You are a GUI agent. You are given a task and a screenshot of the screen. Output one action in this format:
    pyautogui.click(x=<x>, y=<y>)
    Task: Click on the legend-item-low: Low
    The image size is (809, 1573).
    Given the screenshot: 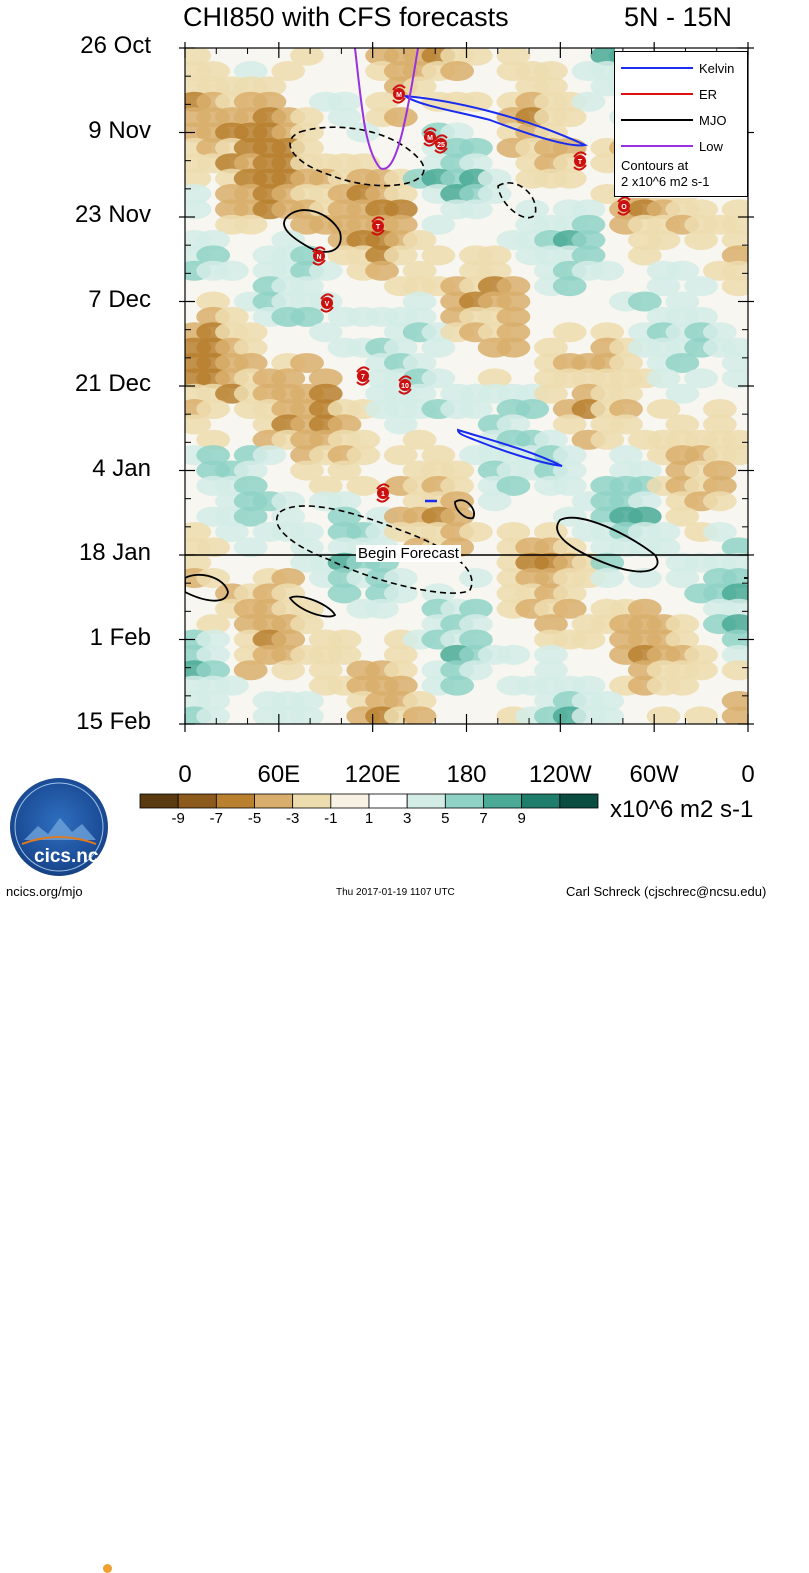 What is the action you would take?
    pyautogui.click(x=672, y=146)
    